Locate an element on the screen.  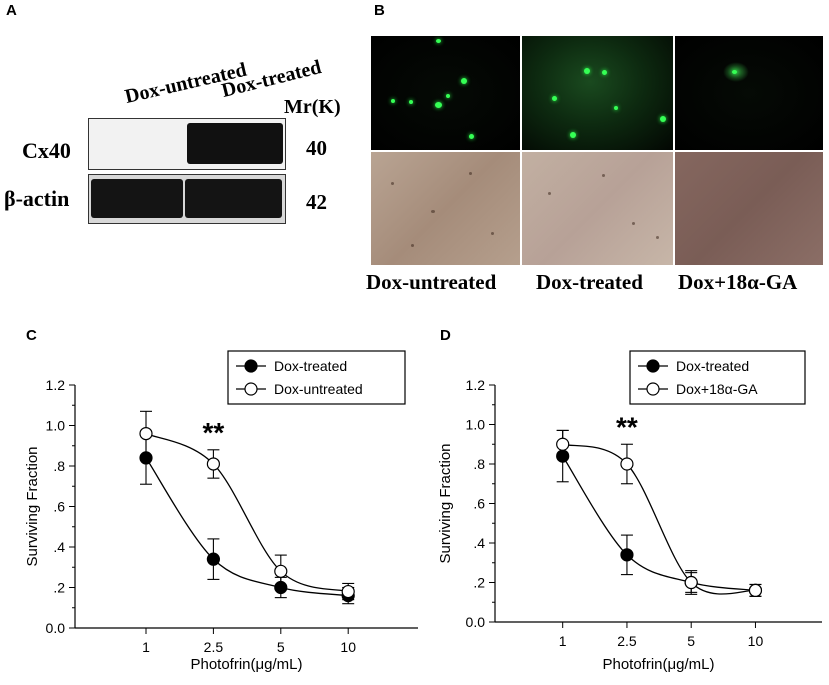
band-actin-treated is located at coordinates (233, 198).